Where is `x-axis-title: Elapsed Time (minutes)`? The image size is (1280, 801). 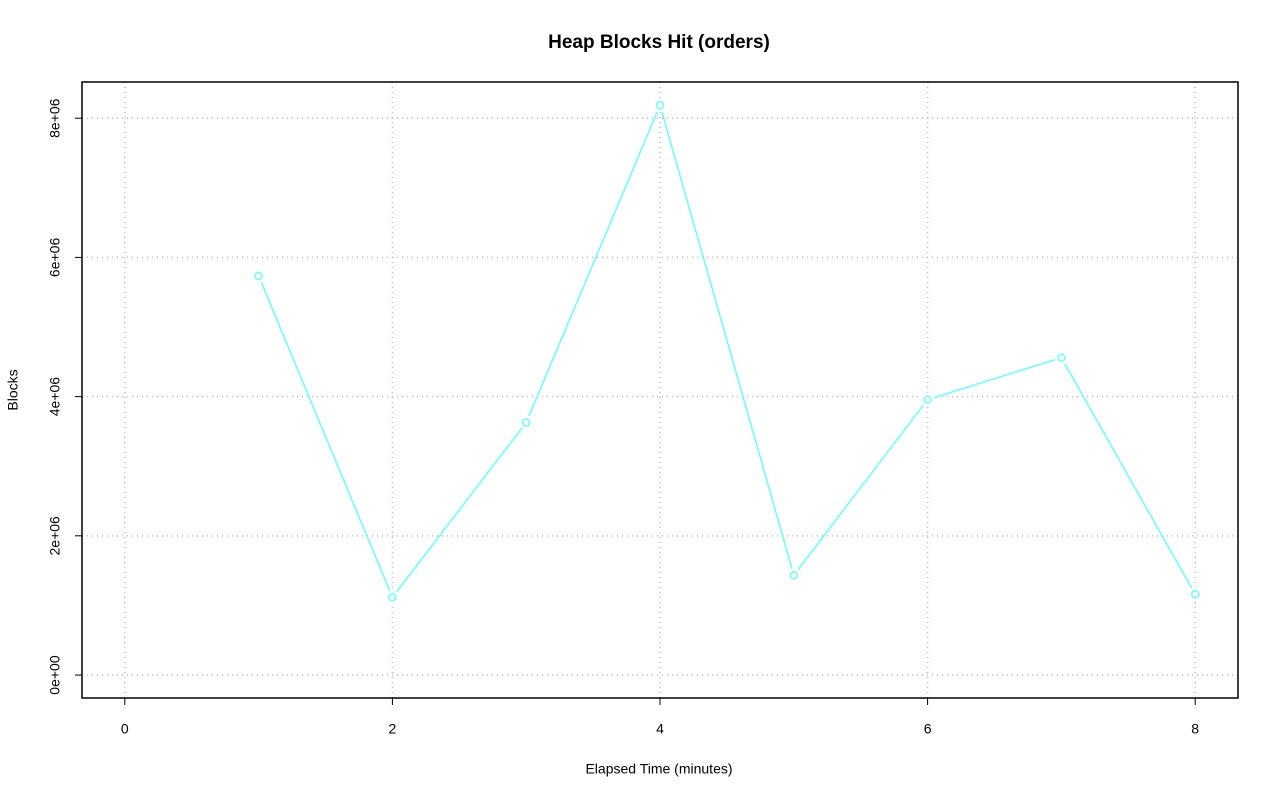 x-axis-title: Elapsed Time (minutes) is located at coordinates (658, 769).